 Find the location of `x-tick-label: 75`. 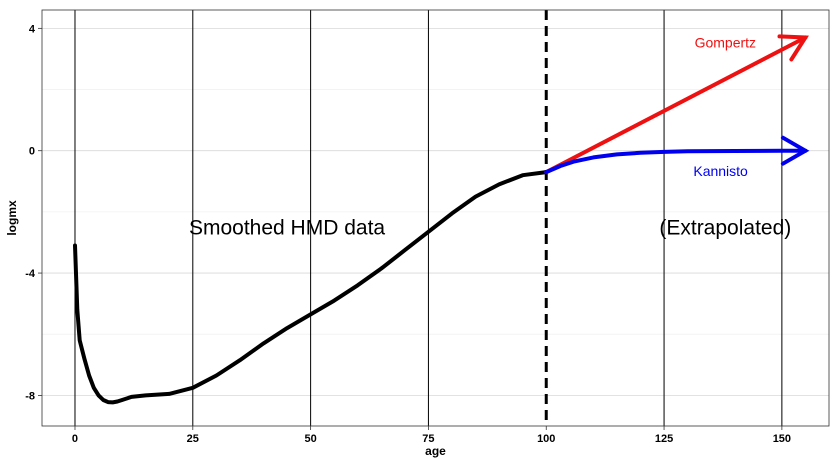

x-tick-label: 75 is located at coordinates (428, 439).